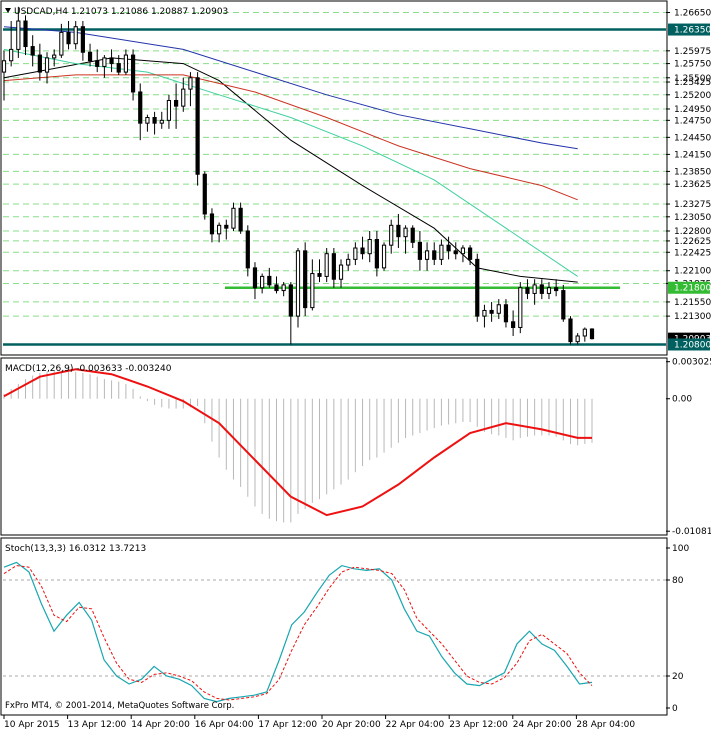  Describe the element at coordinates (691, 363) in the screenshot. I see `macd-label: 0.003025` at that location.